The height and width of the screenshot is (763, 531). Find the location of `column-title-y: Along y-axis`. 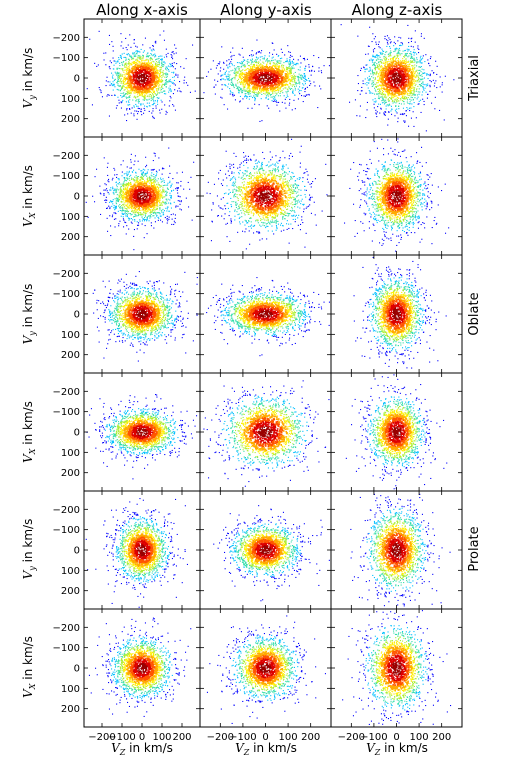

column-title-y: Along y-axis is located at coordinates (266, 10).